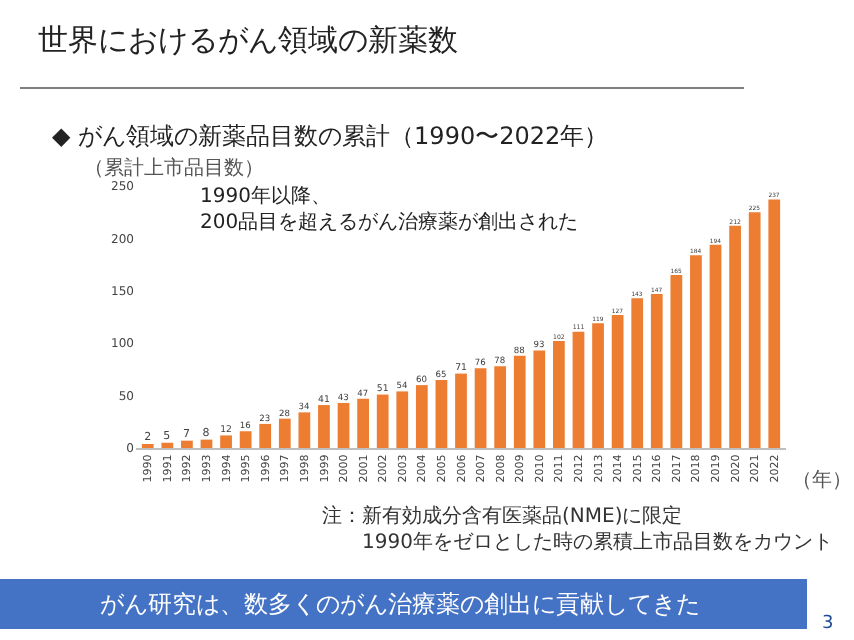  I want to click on x-axis-title: （年）, so click(822, 480).